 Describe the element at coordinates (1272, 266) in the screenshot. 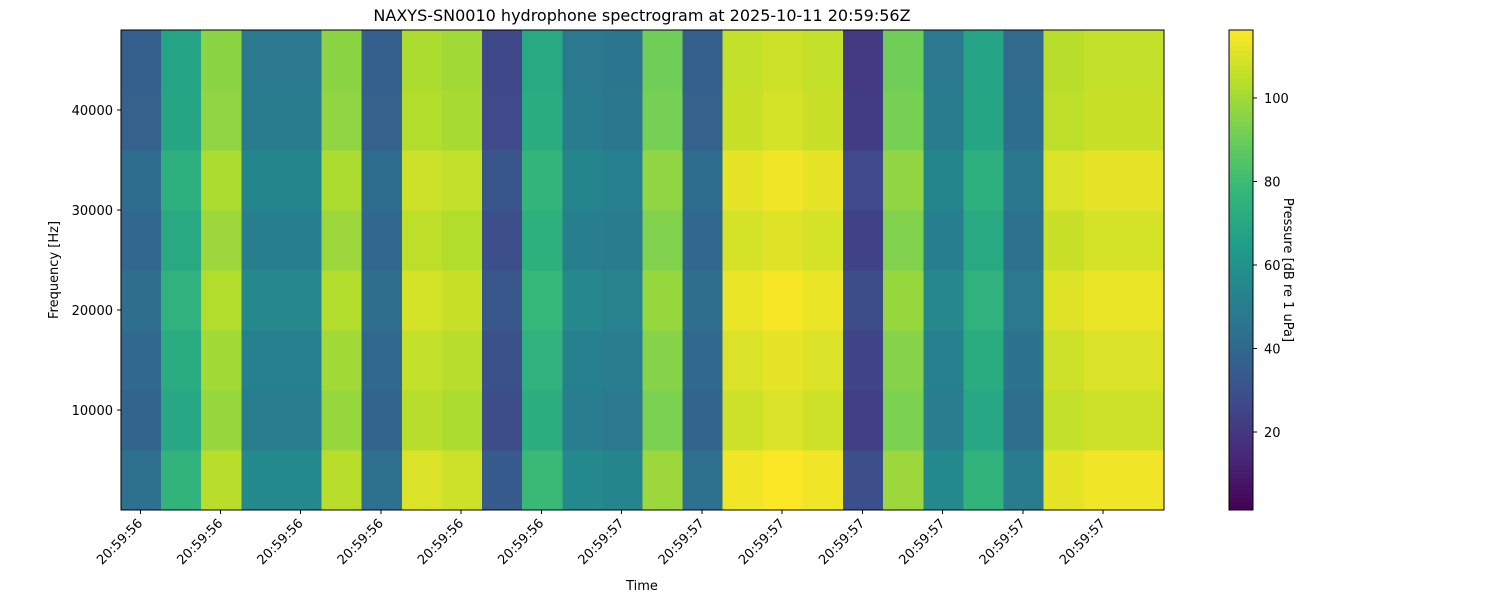

I see `colorbar-tick-label: 60` at that location.